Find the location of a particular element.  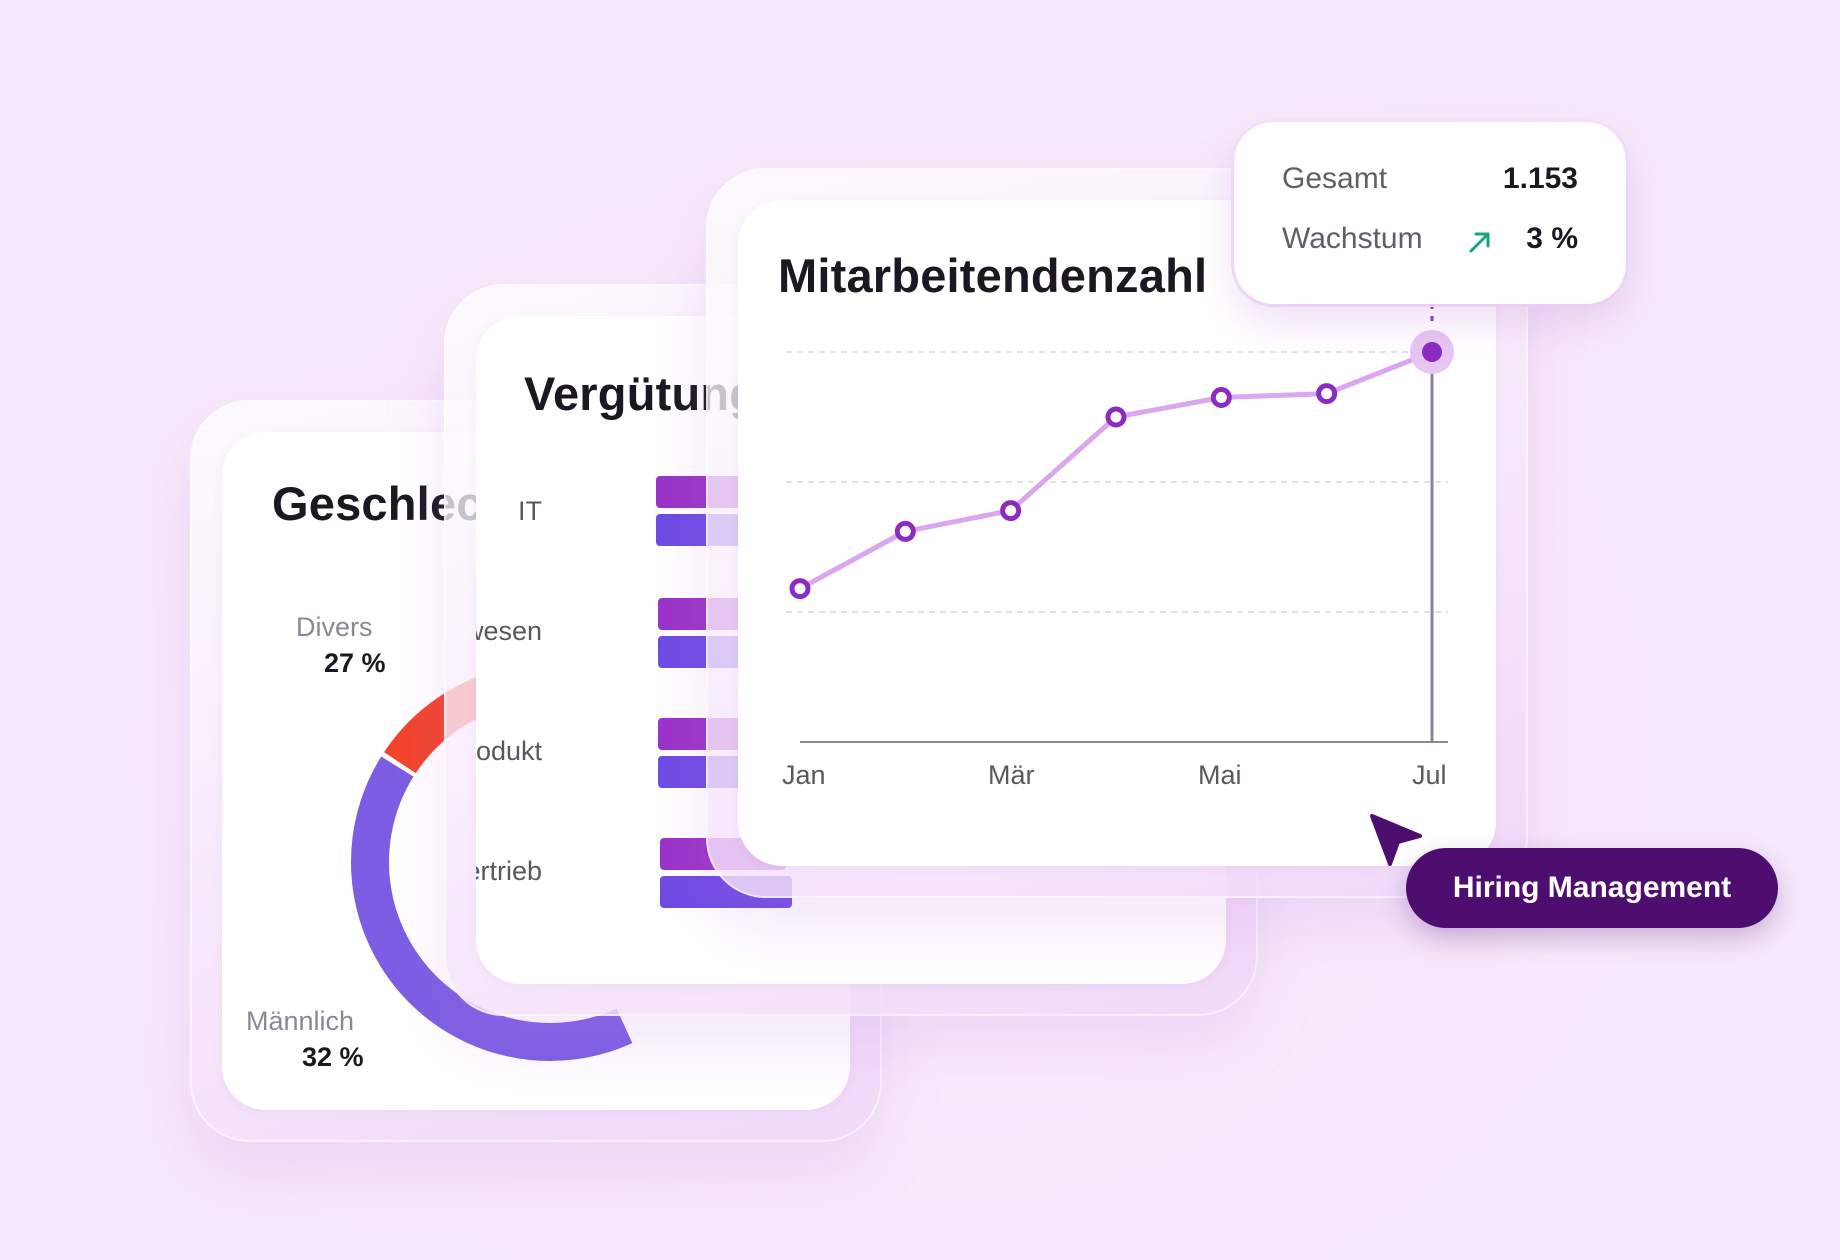

x-tick-jan: Jan is located at coordinates (804, 775).